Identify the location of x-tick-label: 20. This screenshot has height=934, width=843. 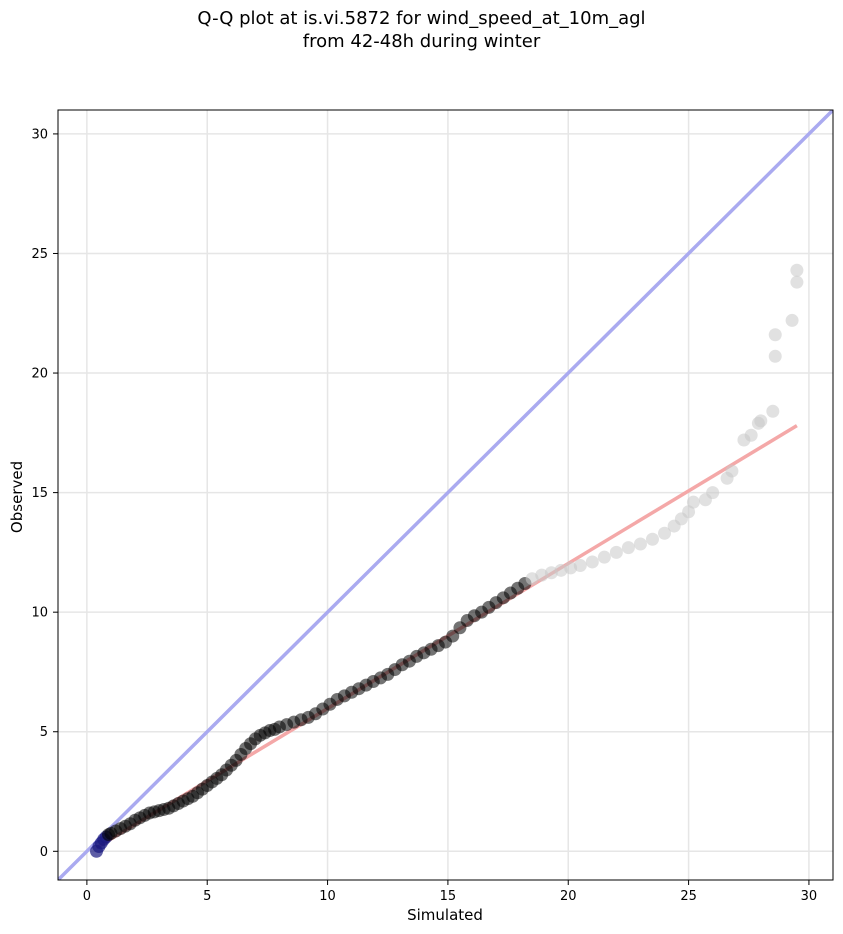
(568, 896).